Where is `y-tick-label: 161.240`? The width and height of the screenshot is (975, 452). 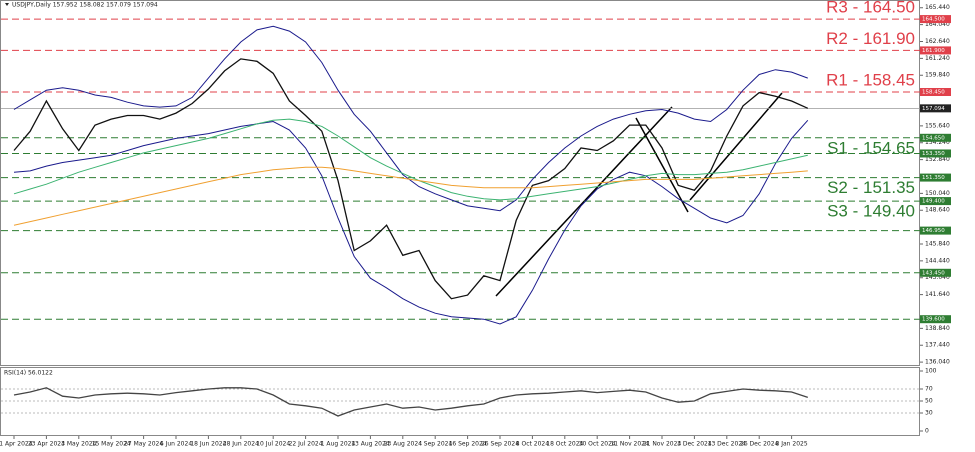 y-tick-label: 161.240 is located at coordinates (937, 58).